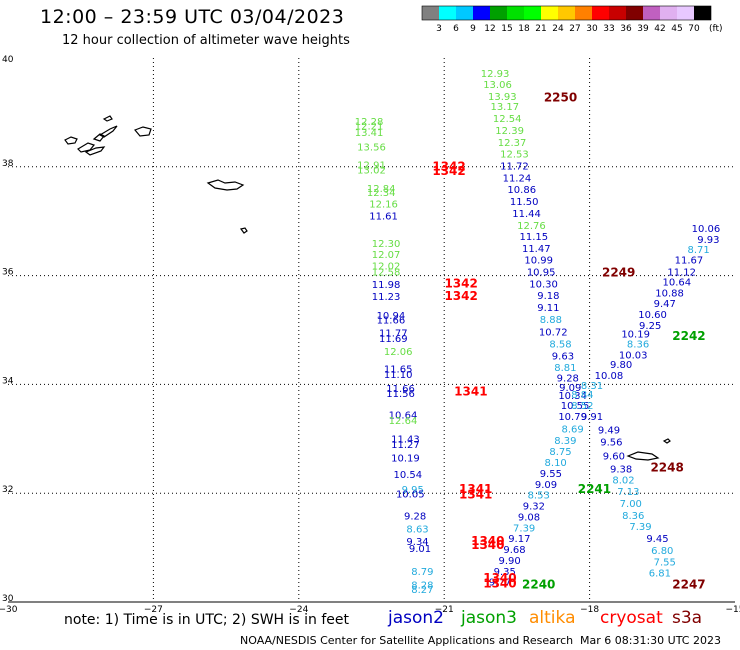 The height and width of the screenshot is (650, 740). I want to click on wave-height-value: 9.35, so click(505, 572).